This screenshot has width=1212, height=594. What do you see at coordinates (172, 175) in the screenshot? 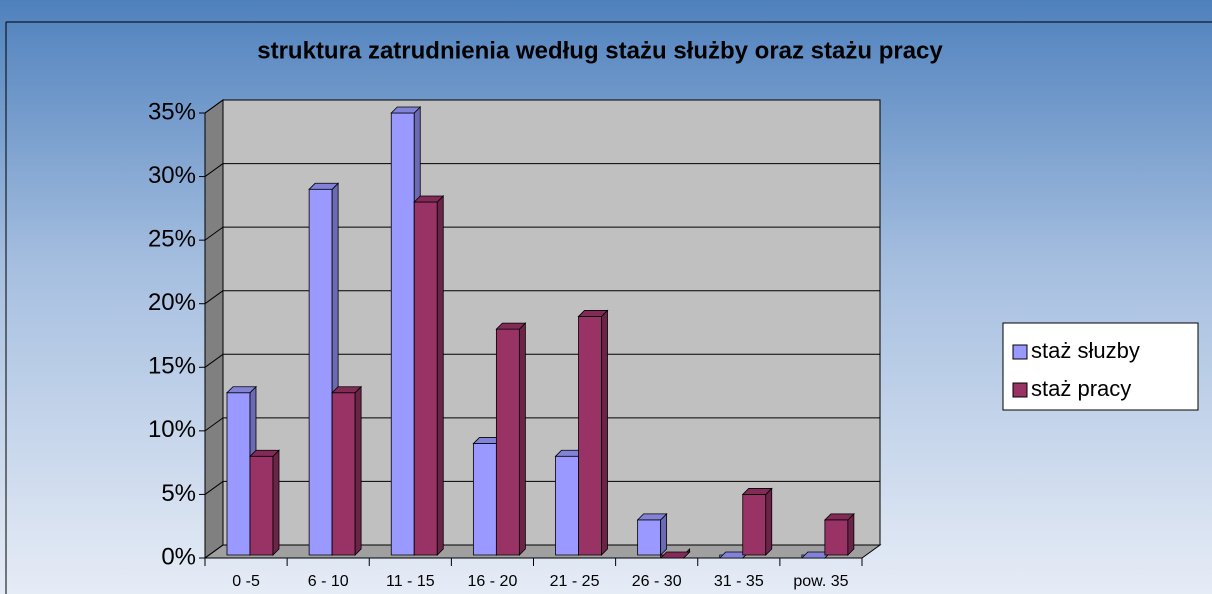
I see `y-tick-label: 30%` at bounding box center [172, 175].